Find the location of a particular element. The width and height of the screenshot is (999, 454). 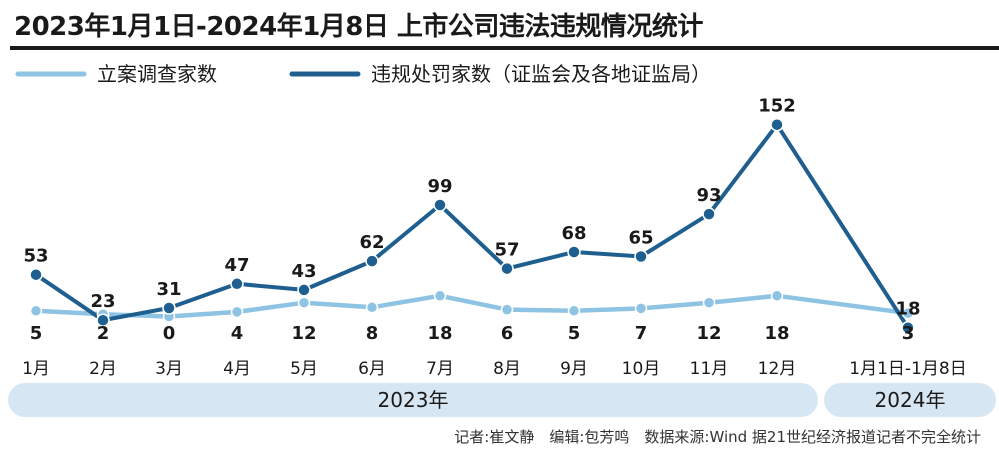

x-tick-label-4: 4月 is located at coordinates (237, 369).